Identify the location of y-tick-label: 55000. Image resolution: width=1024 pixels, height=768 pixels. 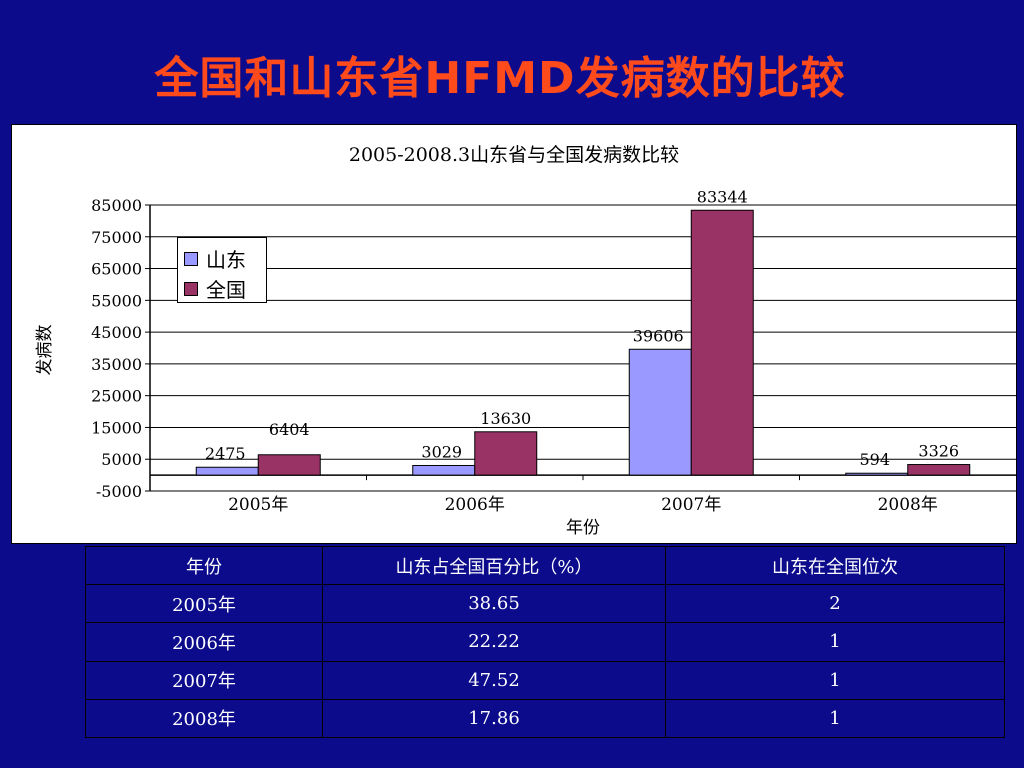
(116, 300).